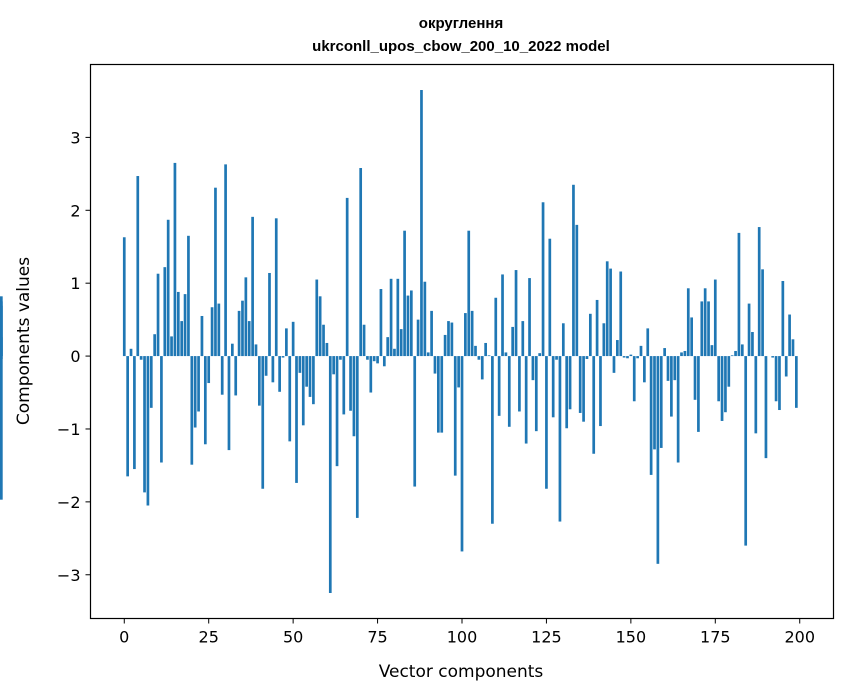  I want to click on x-tick-label: 25, so click(209, 637).